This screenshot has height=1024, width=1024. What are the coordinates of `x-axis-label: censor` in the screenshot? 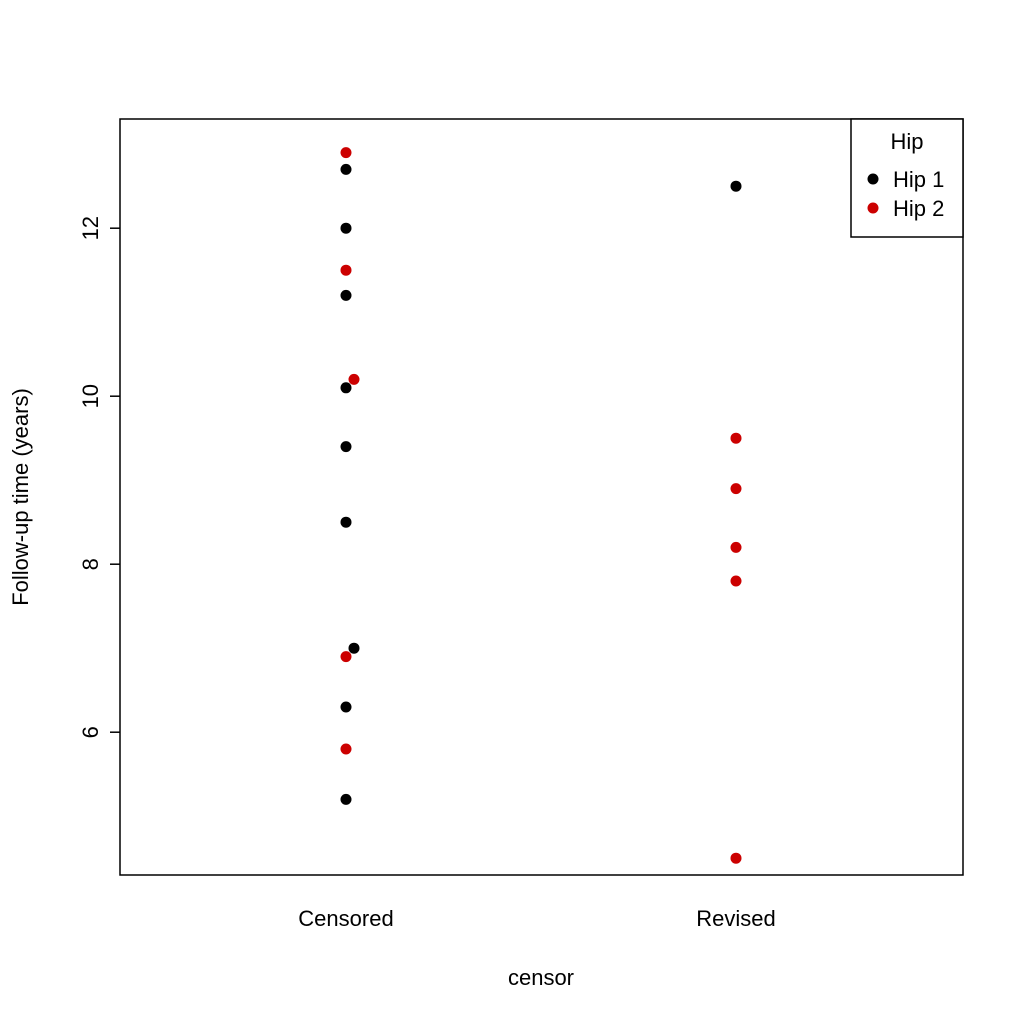 It's located at (541, 977).